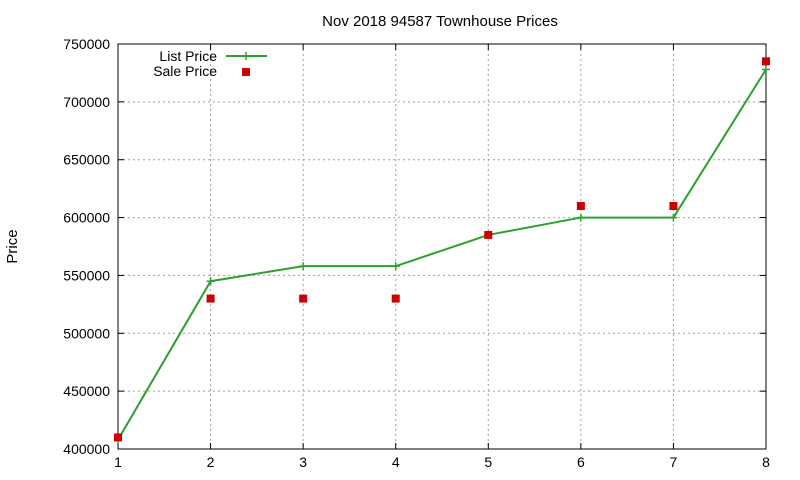 The height and width of the screenshot is (480, 800). Describe the element at coordinates (86, 275) in the screenshot. I see `y-tick-label: 550000` at that location.